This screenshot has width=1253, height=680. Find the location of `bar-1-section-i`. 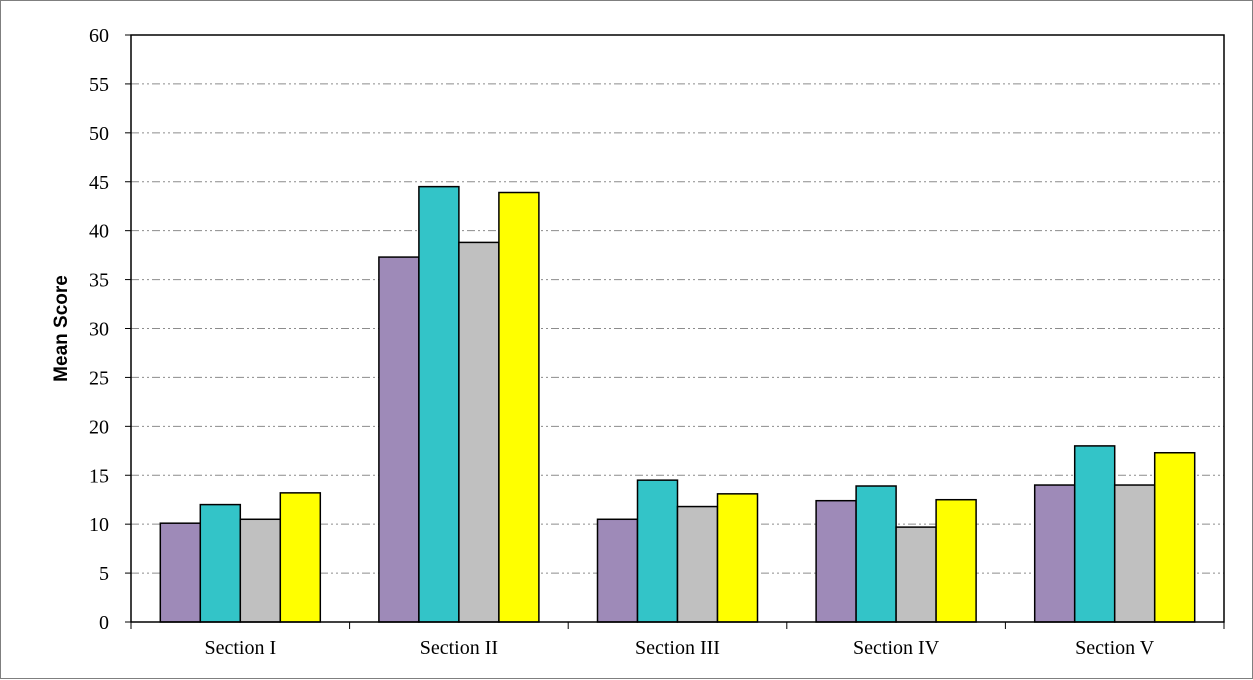

bar-1-section-i is located at coordinates (180, 572).